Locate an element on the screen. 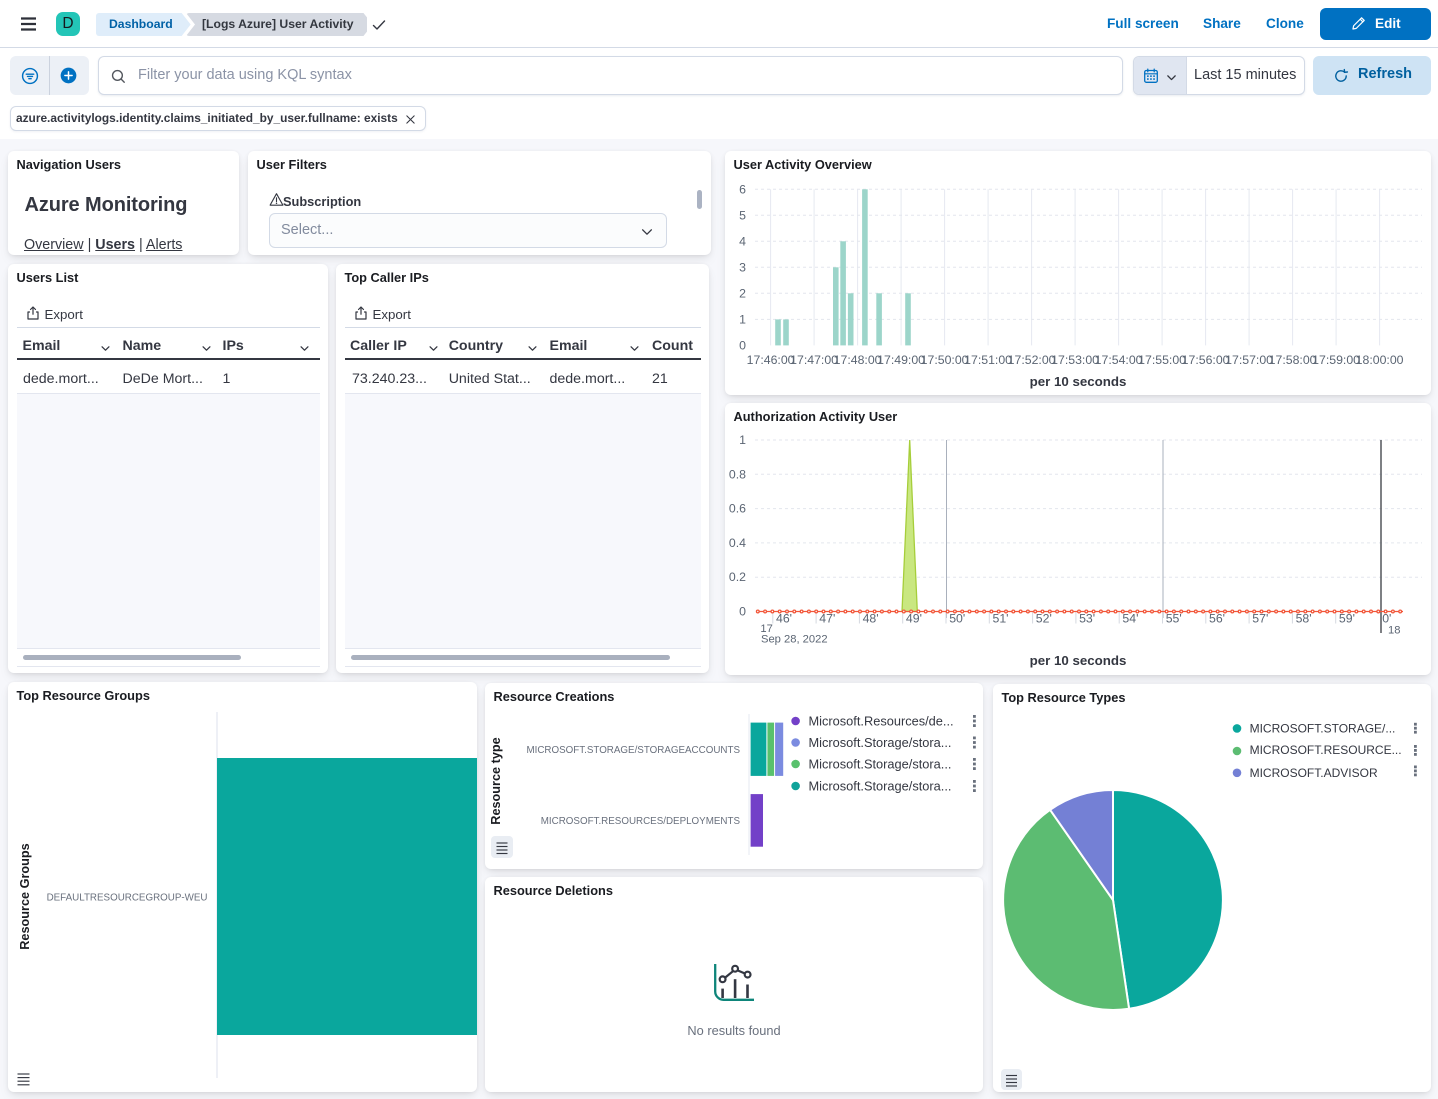 The width and height of the screenshot is (1438, 1099). svg-text: Resource type is located at coordinates (496, 780).